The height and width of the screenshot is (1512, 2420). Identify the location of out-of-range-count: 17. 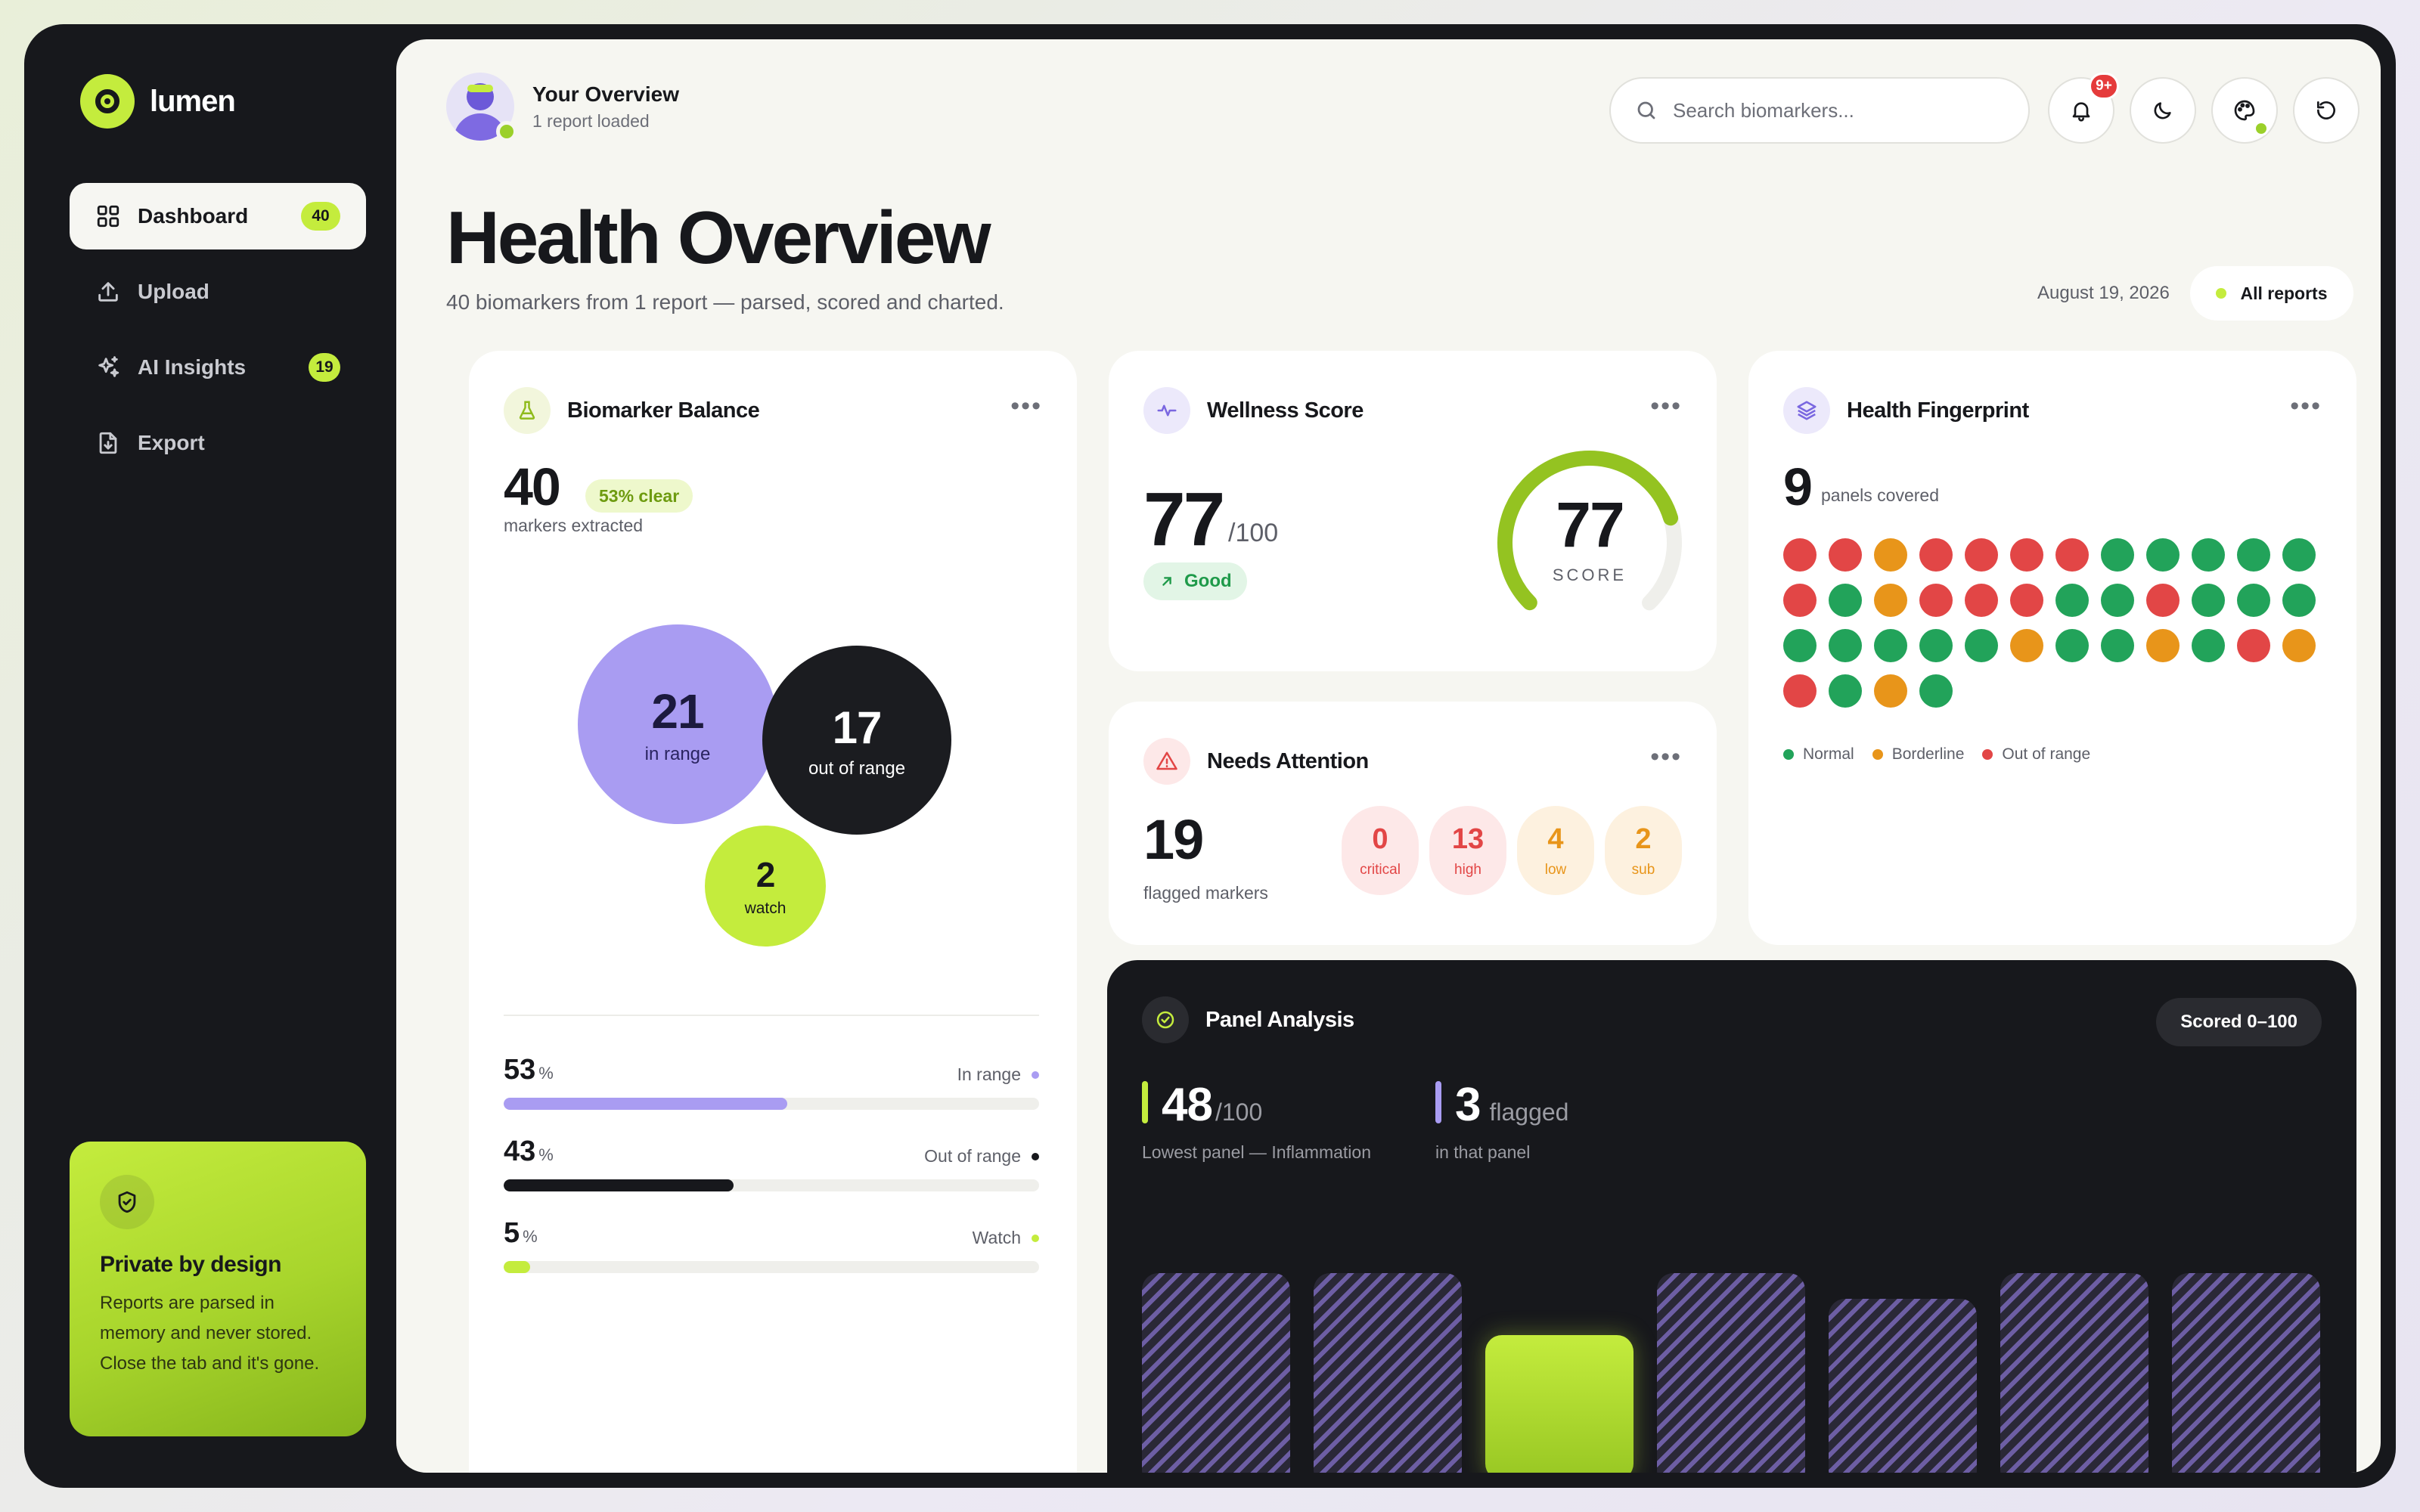
(857, 727).